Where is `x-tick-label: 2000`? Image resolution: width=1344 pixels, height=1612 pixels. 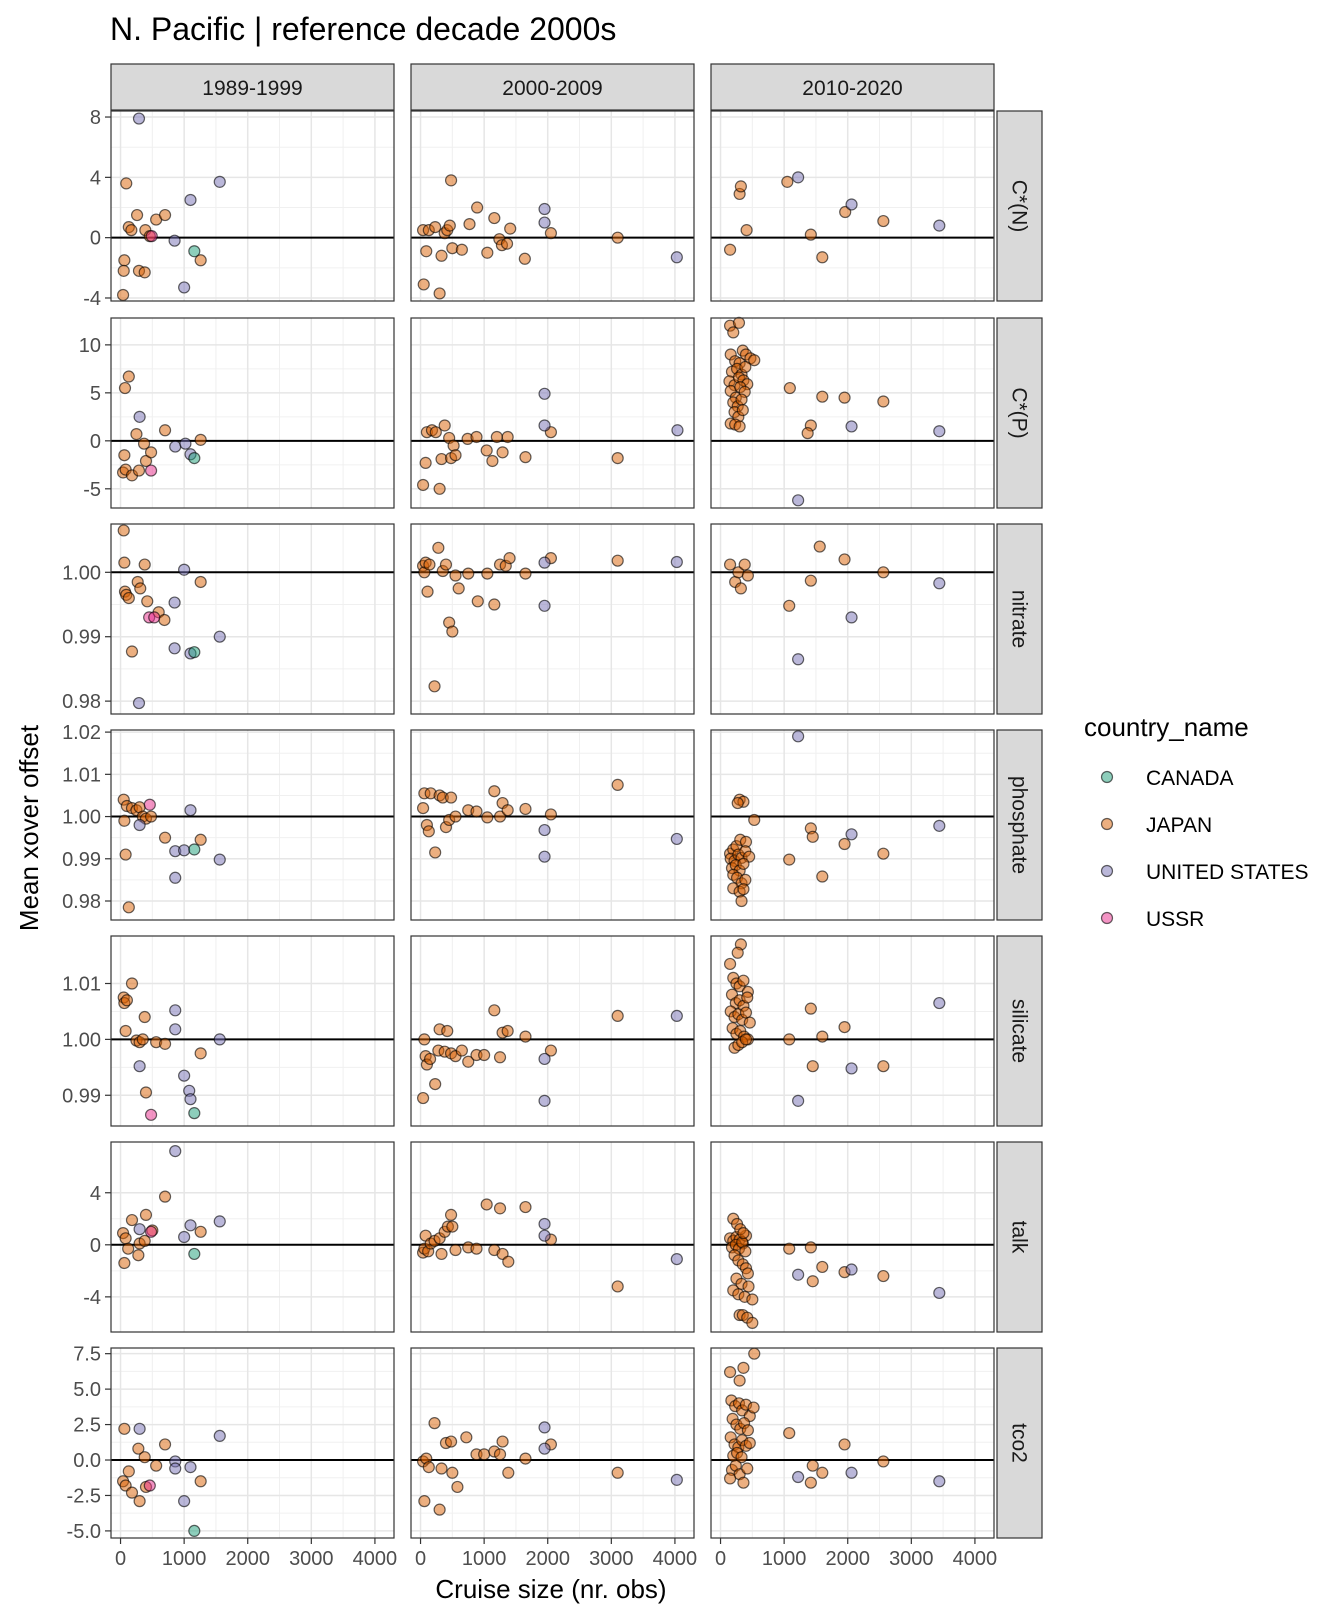 x-tick-label: 2000 is located at coordinates (847, 1559).